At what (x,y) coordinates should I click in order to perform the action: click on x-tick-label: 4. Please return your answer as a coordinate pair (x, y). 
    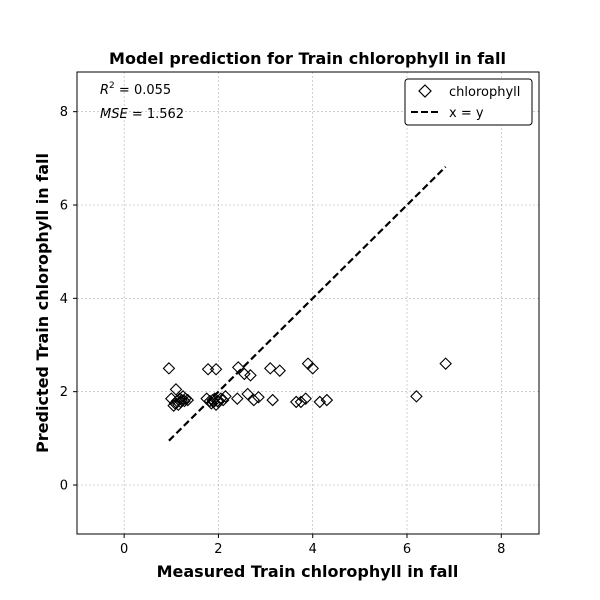
    Looking at the image, I should click on (313, 549).